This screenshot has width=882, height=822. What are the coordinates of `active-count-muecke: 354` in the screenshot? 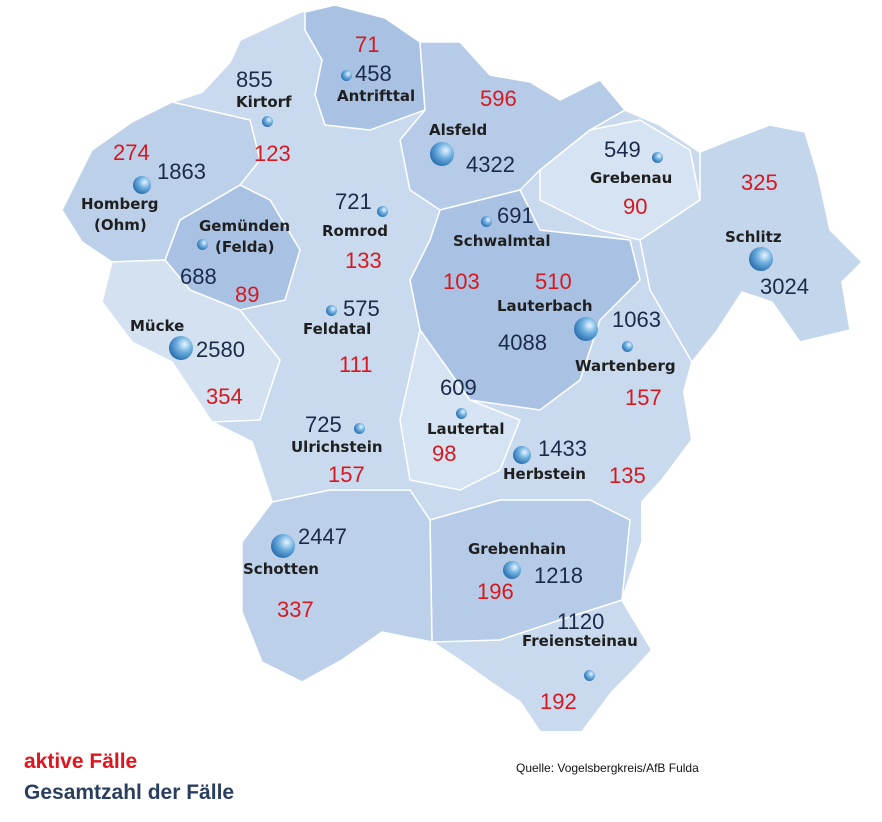 It's located at (224, 396).